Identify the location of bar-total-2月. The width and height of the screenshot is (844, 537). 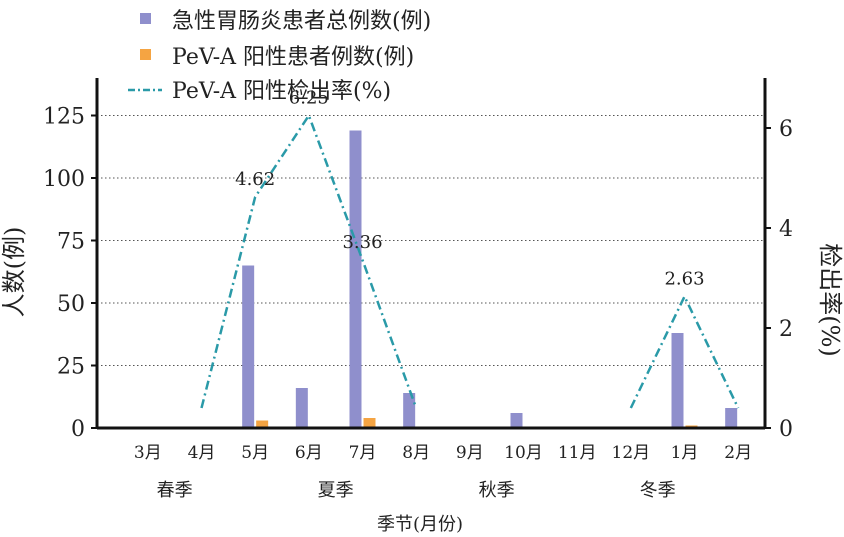
(731, 418).